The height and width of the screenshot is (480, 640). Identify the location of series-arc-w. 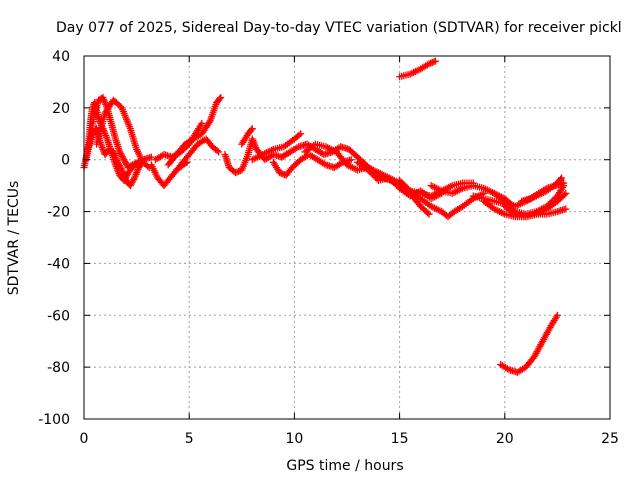
(543, 192).